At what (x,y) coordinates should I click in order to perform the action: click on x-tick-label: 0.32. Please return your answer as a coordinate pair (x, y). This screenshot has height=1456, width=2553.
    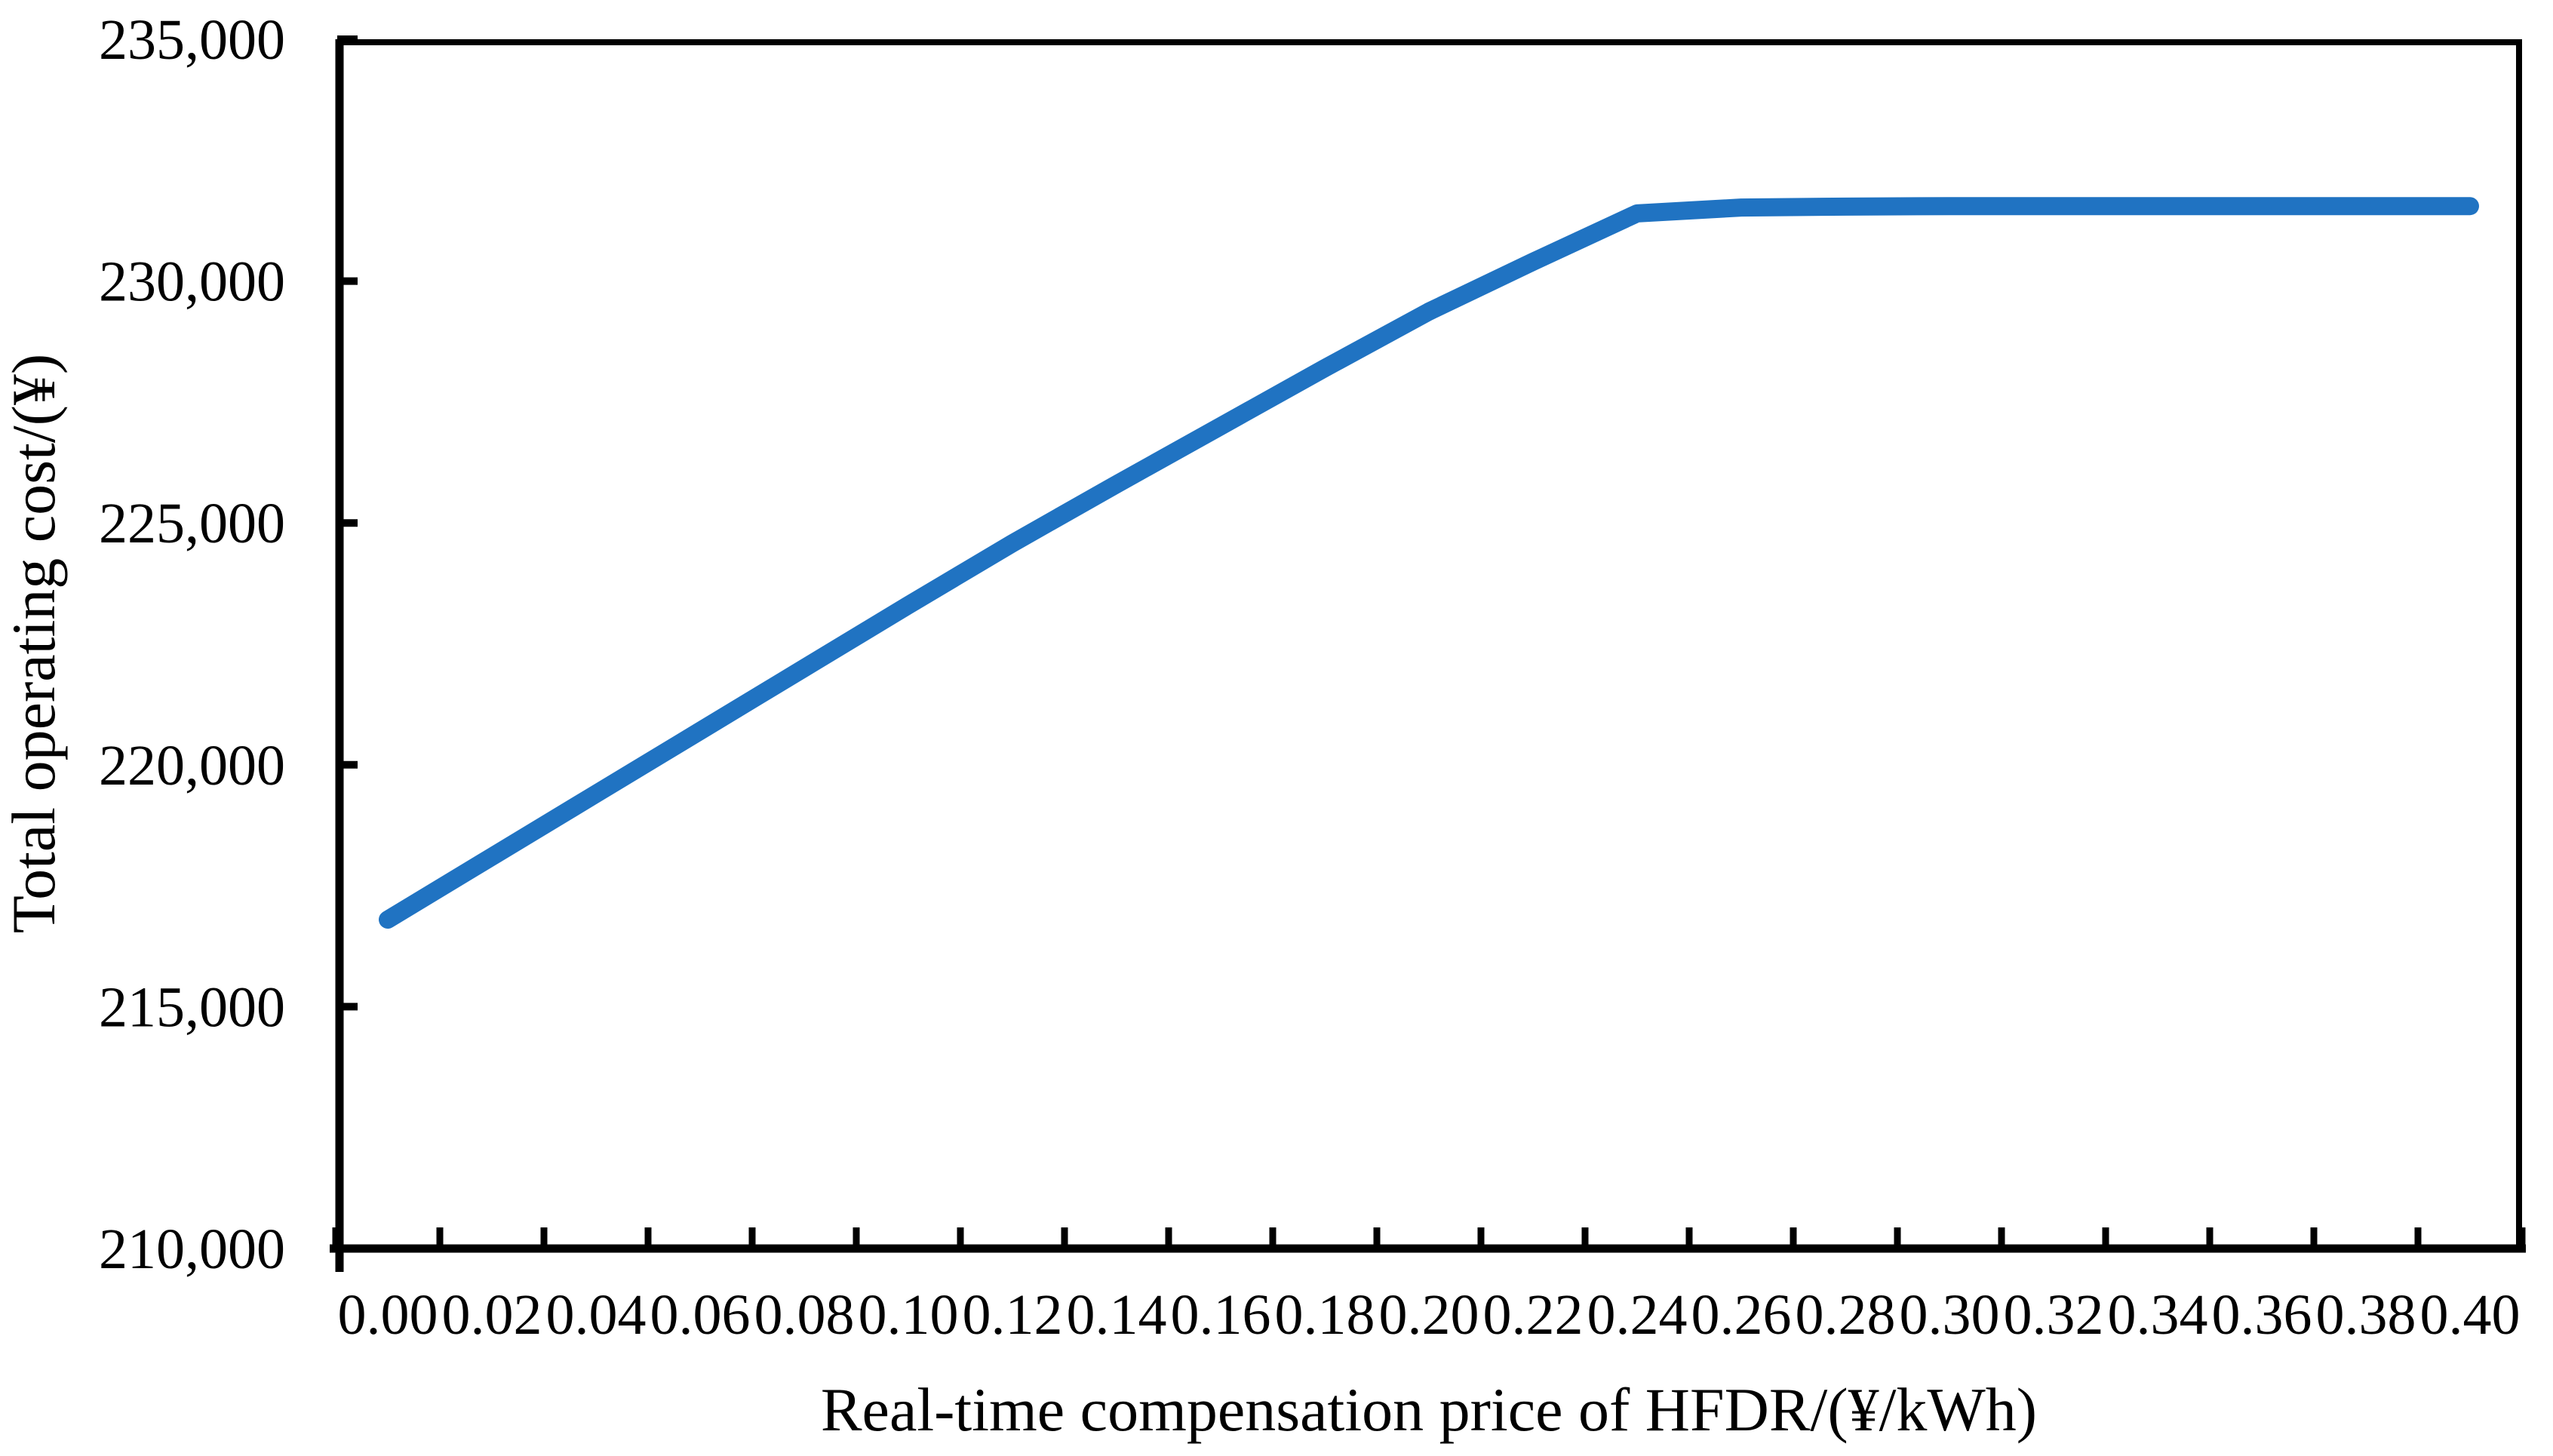
    Looking at the image, I should click on (2054, 1315).